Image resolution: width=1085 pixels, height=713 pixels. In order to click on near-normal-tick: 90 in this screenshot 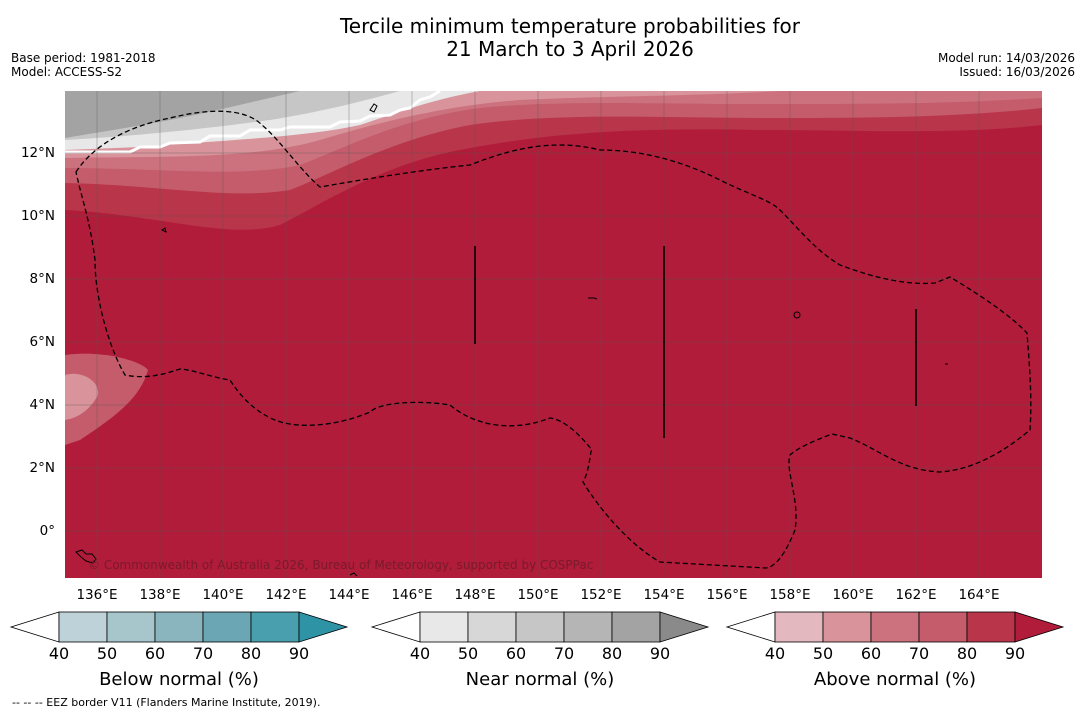, I will do `click(660, 653)`.